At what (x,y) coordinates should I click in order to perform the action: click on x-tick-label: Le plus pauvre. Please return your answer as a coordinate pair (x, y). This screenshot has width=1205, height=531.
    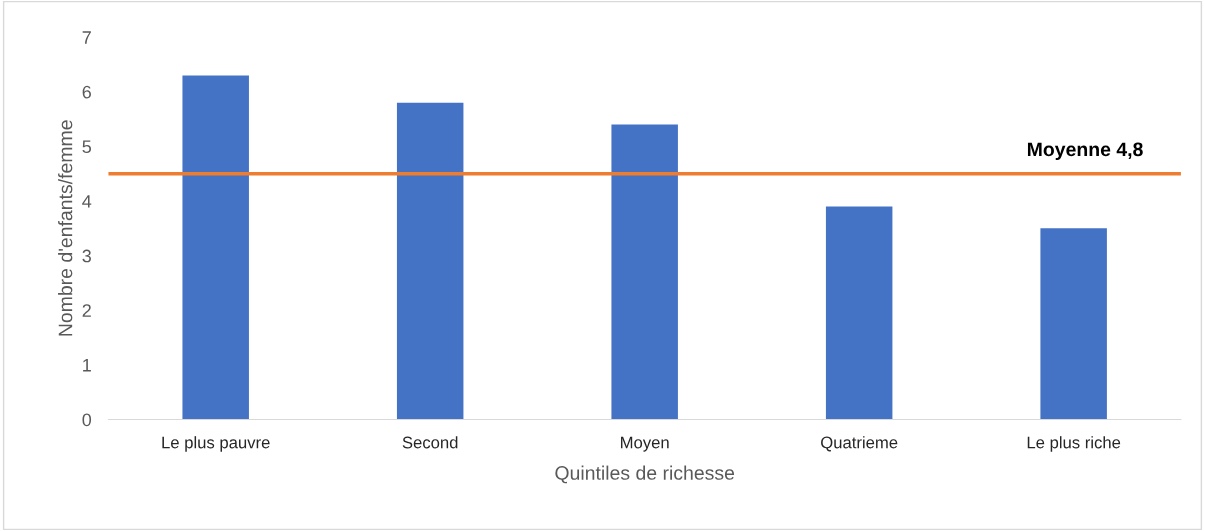
    Looking at the image, I should click on (216, 444).